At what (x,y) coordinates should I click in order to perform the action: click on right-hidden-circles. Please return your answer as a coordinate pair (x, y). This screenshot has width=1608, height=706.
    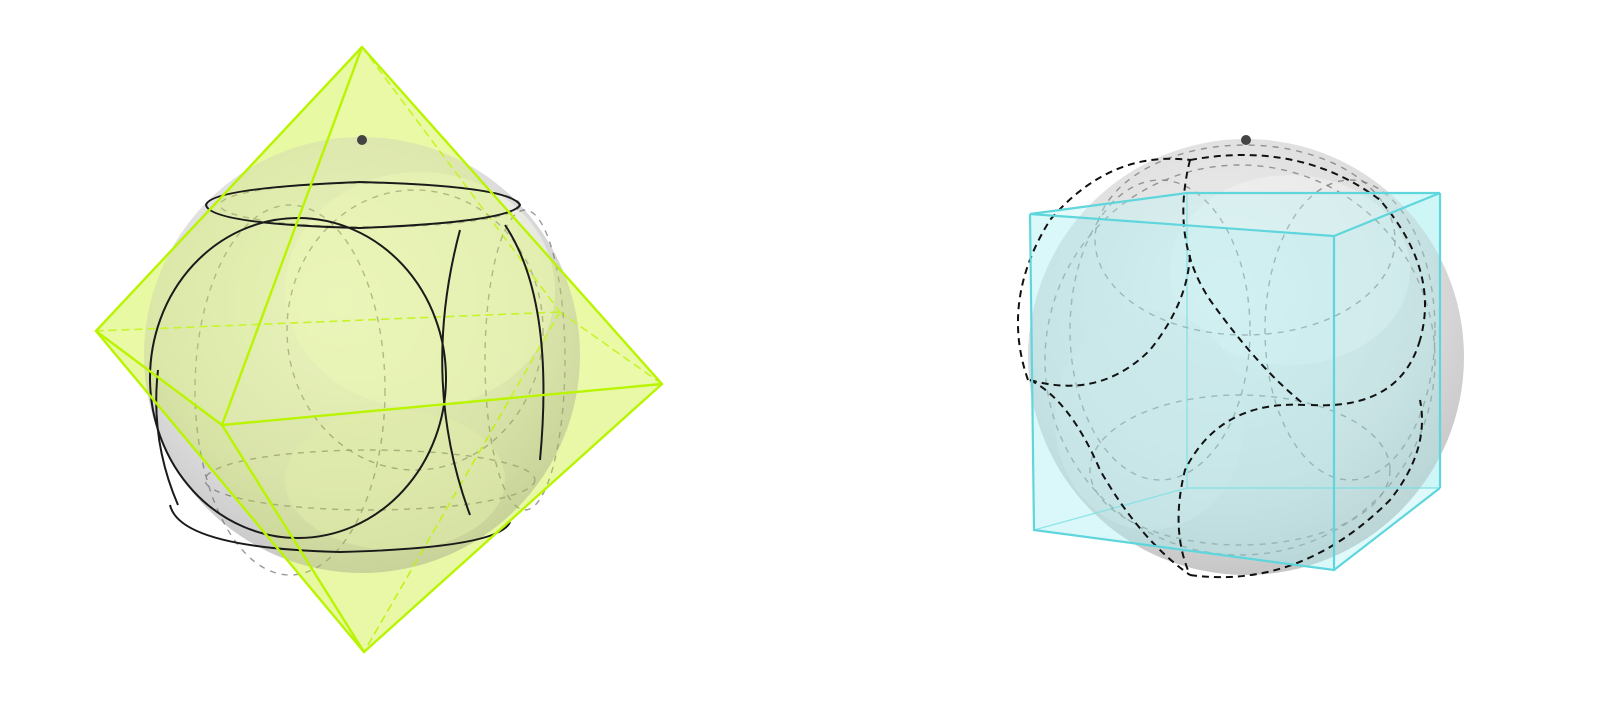
    Looking at the image, I should click on (1240, 350).